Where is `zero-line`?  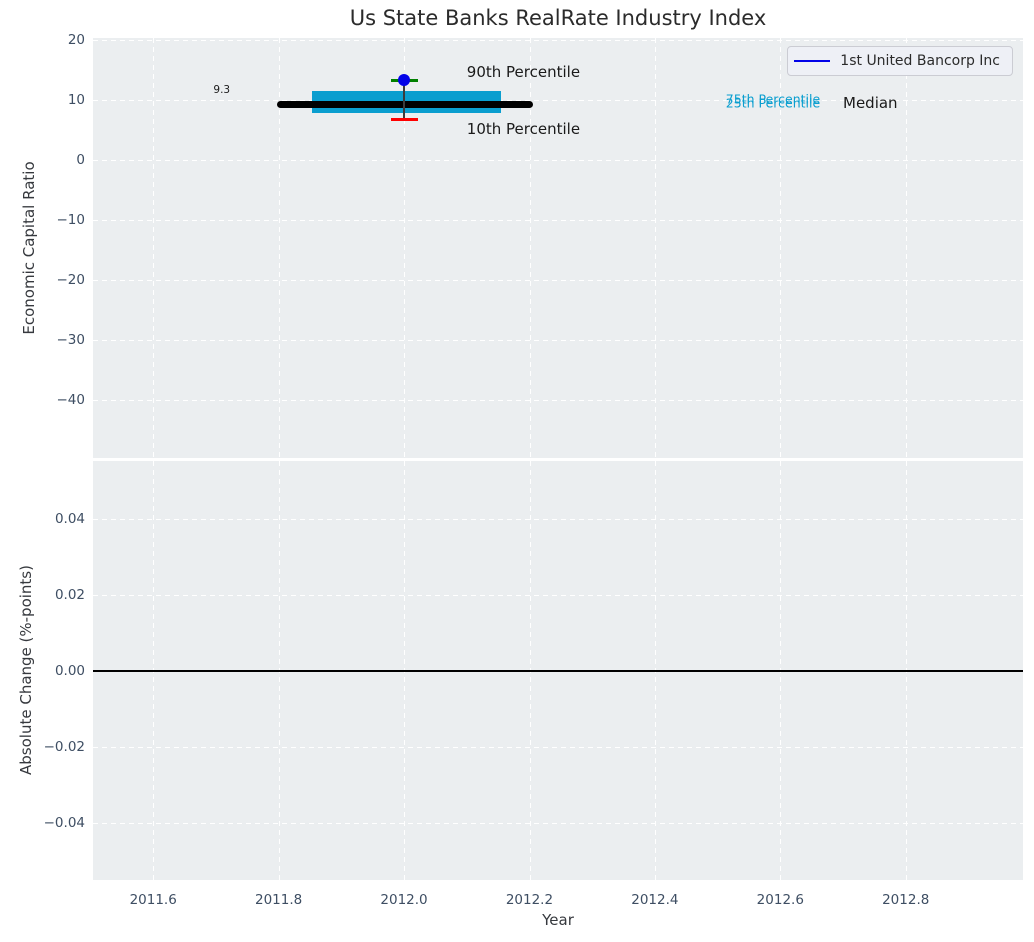
zero-line is located at coordinates (558, 671).